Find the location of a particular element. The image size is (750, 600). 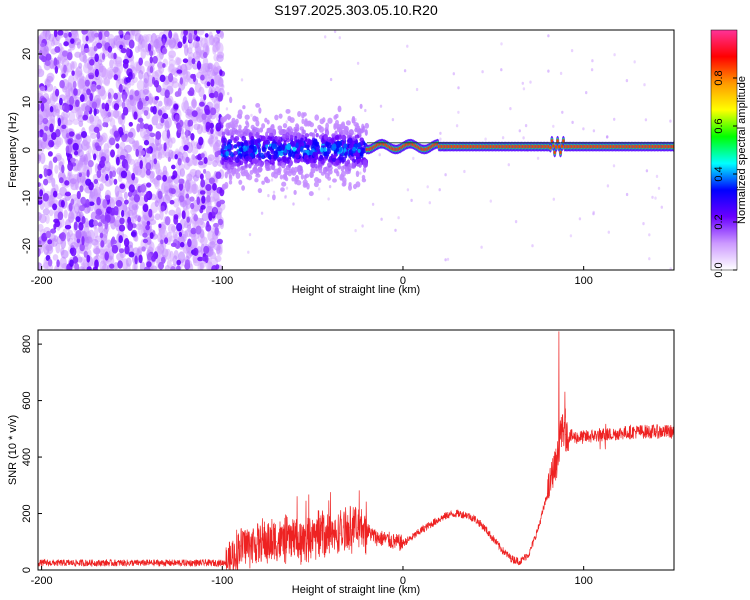

heatmap-cell-1912 is located at coordinates (48, 234).